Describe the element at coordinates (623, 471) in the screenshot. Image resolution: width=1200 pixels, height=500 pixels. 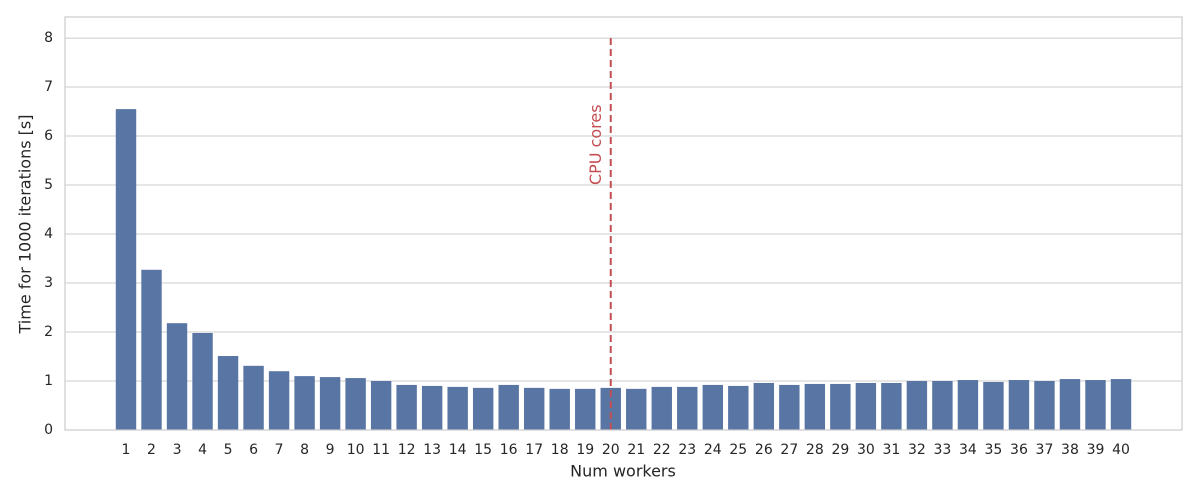
I see `x-axis-label: Num workers` at that location.